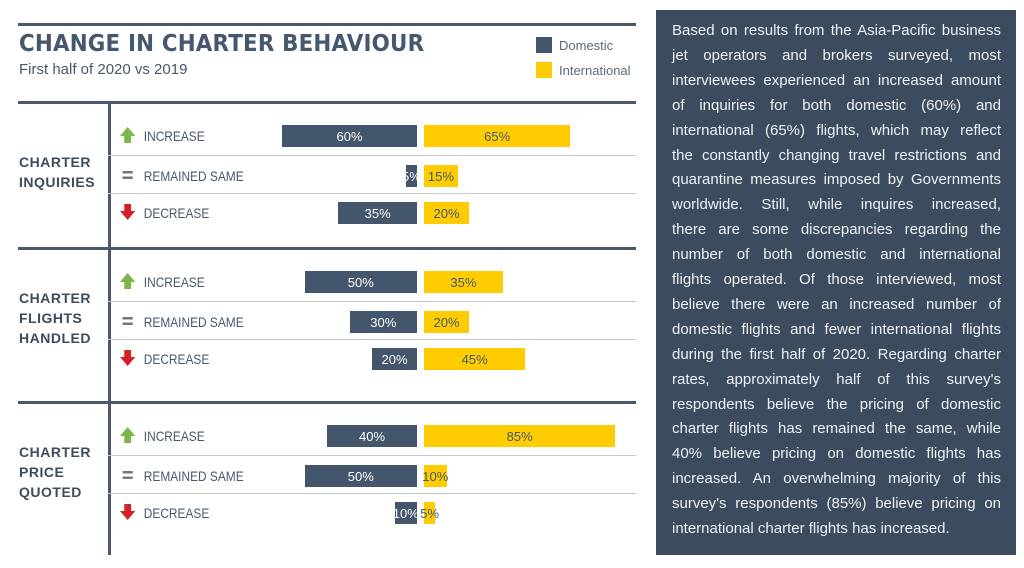 The image size is (1024, 568). I want to click on group-label: CHARTER FLIGHTS HANDLED, so click(55, 318).